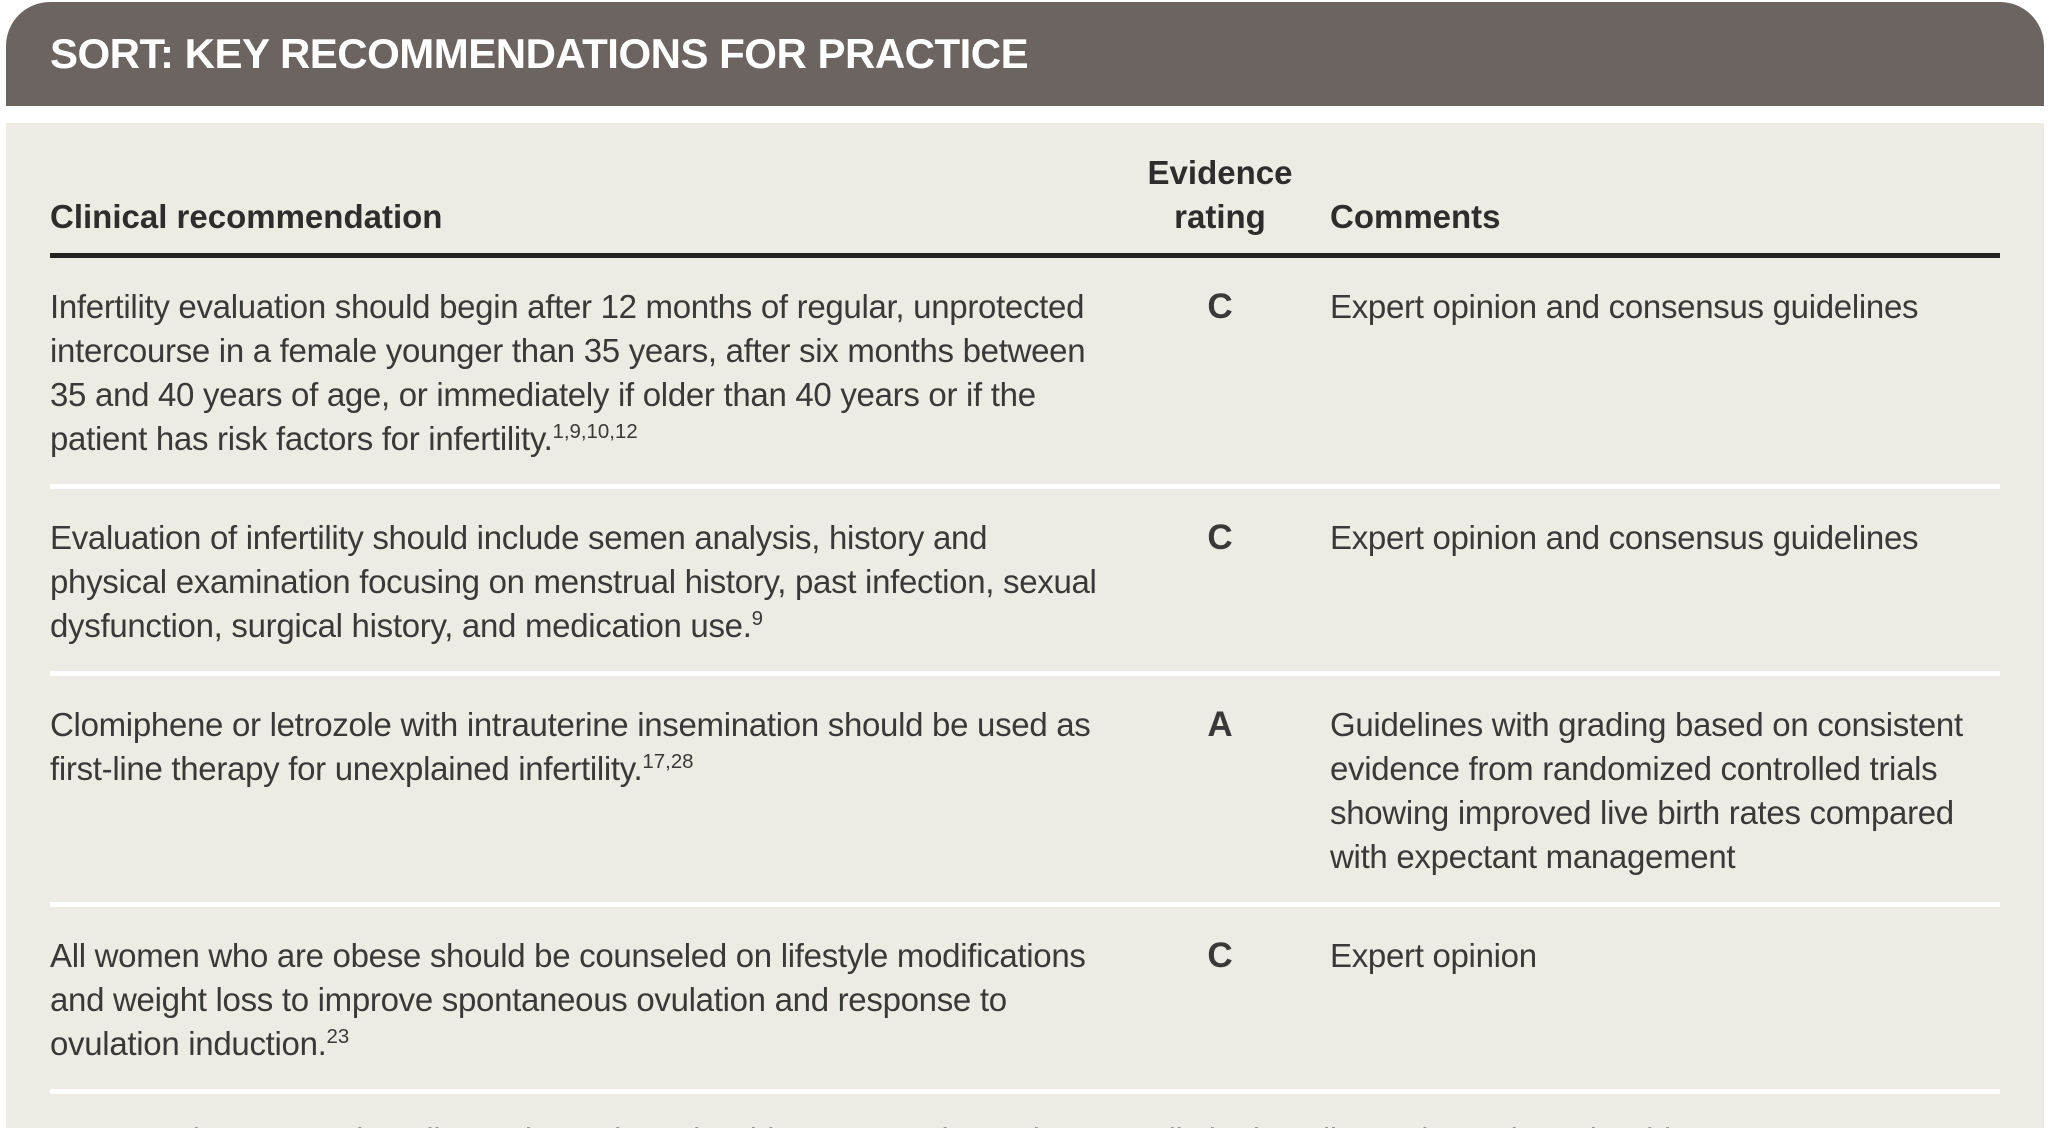 Image resolution: width=2050 pixels, height=1128 pixels. What do you see at coordinates (1220, 724) in the screenshot?
I see `evidence-rating-cell: A` at bounding box center [1220, 724].